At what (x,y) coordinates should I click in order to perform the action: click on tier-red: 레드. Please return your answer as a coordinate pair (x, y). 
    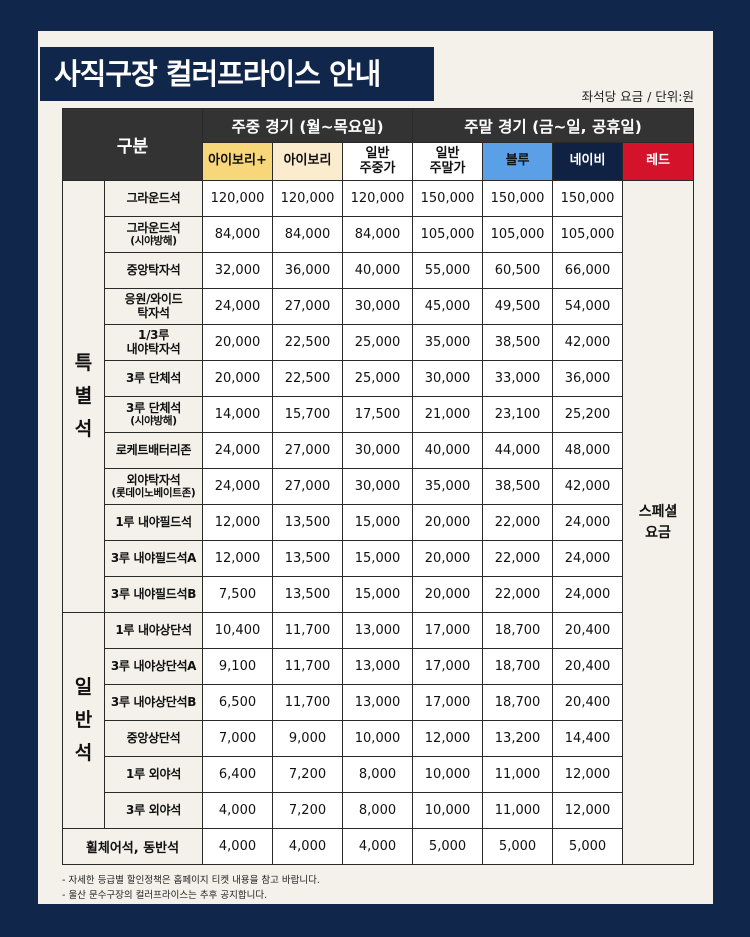
    Looking at the image, I should click on (658, 161).